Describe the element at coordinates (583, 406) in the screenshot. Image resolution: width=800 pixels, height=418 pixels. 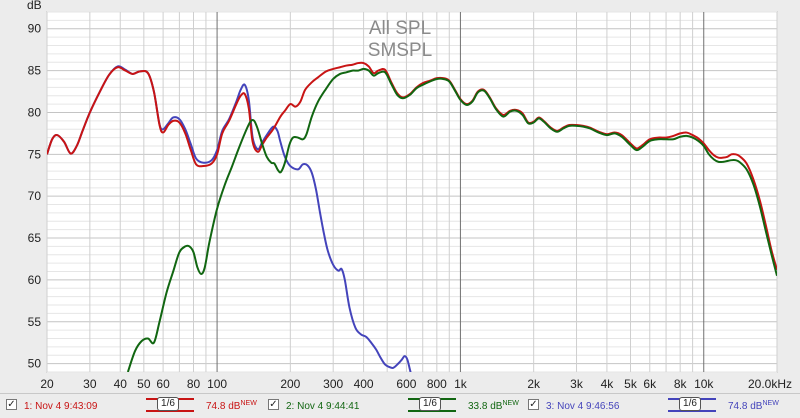
I see `measurement-name: 3: Nov 4 9:46:56` at that location.